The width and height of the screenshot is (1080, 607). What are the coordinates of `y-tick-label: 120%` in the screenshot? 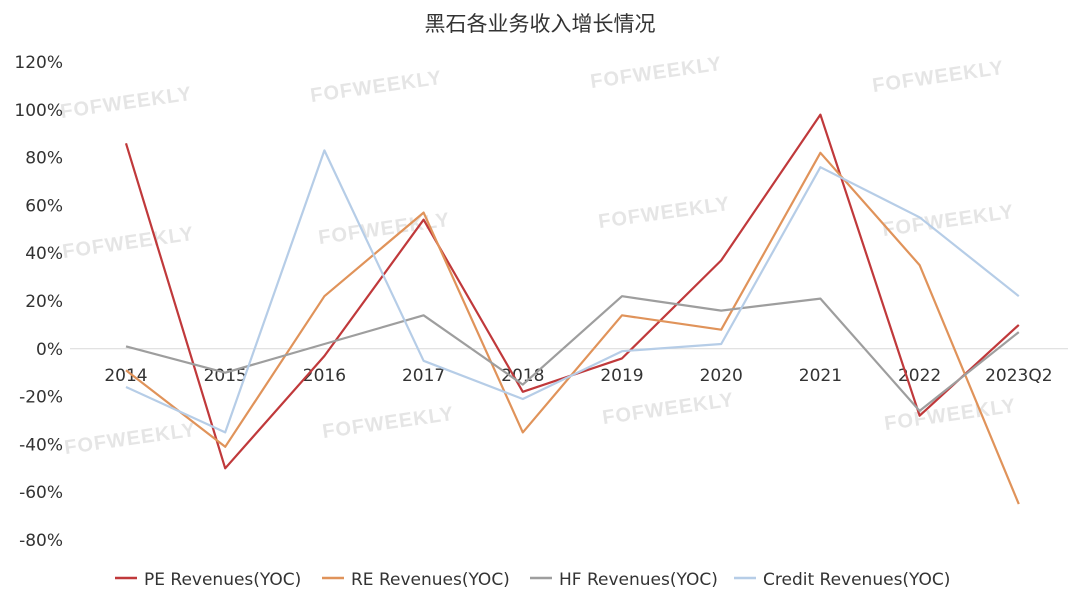 It's located at (38, 63).